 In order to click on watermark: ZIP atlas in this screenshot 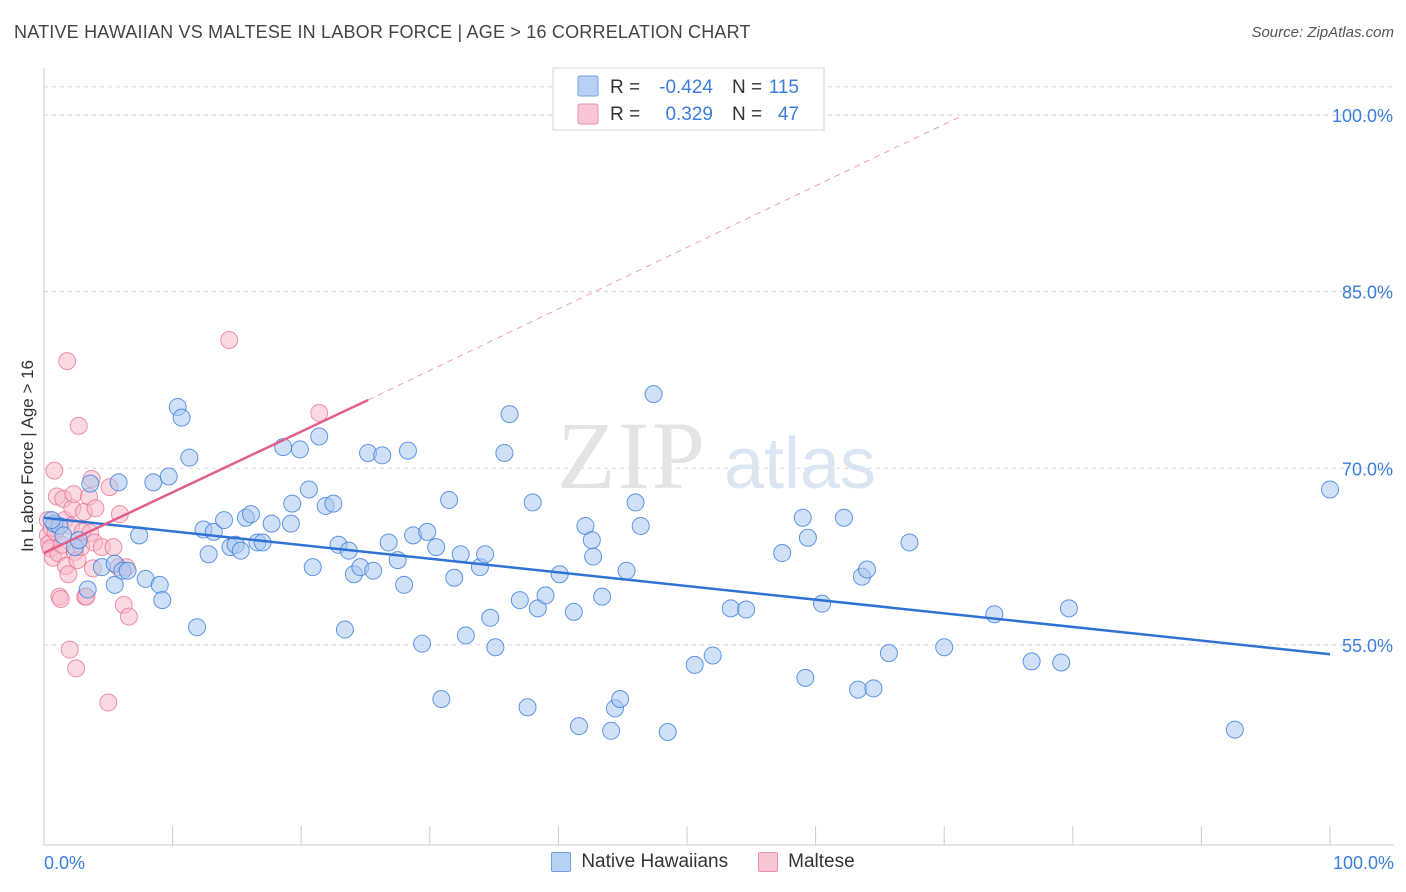, I will do `click(716, 455)`.